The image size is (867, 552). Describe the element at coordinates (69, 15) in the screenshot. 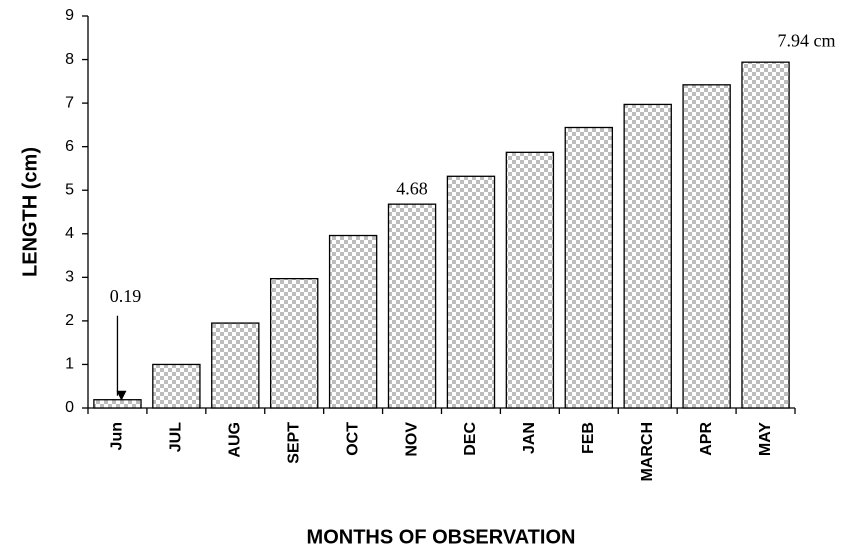

I see `y-tick-label: 9` at that location.